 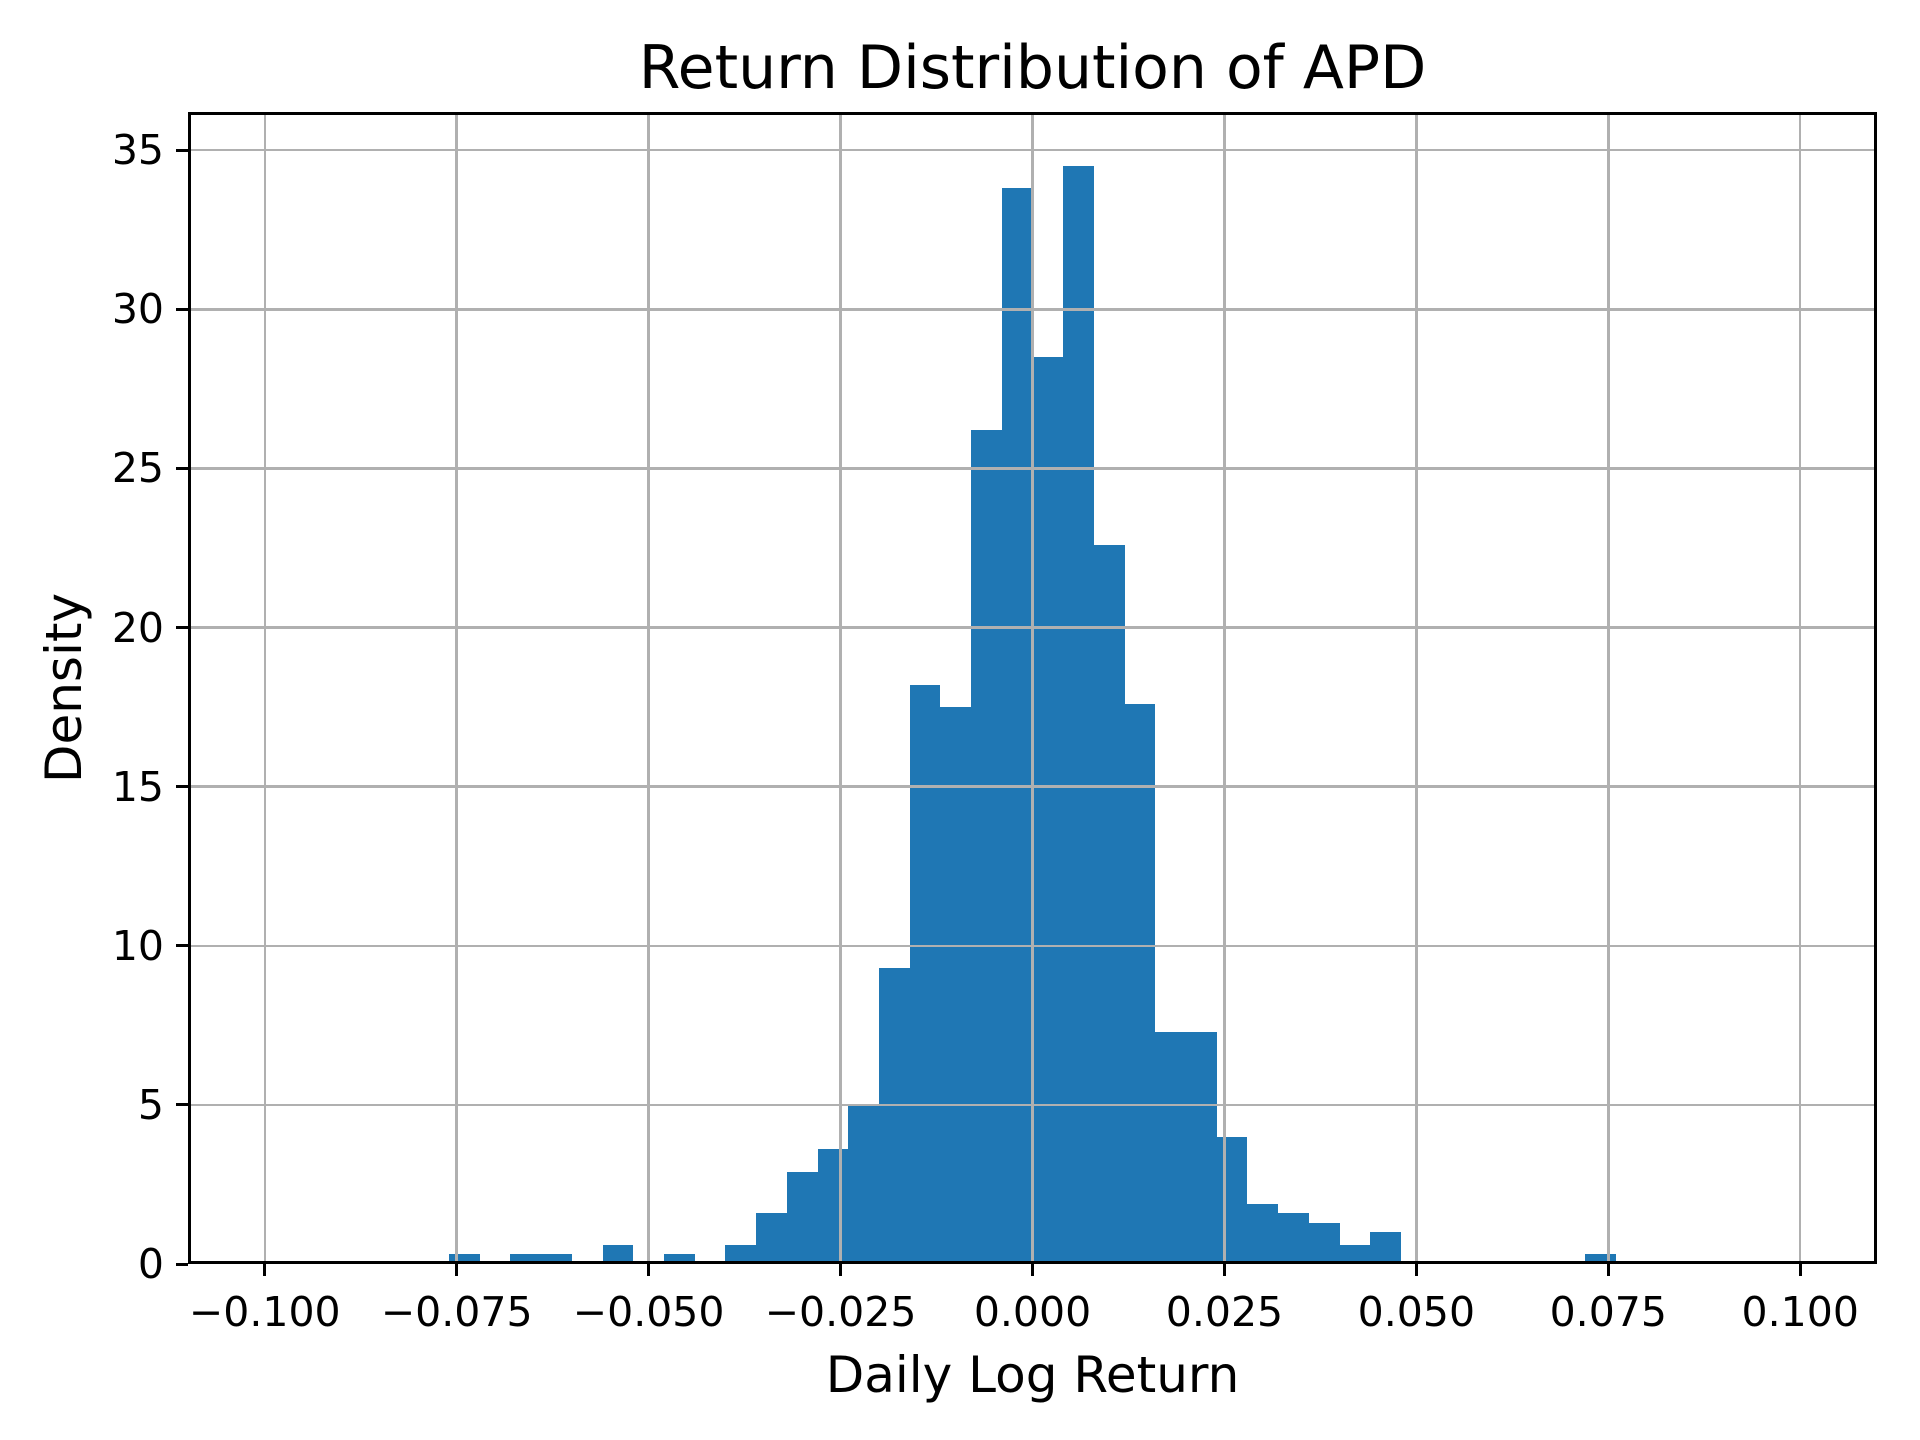 I want to click on x-tick-label: −0.025, so click(x=840, y=1312).